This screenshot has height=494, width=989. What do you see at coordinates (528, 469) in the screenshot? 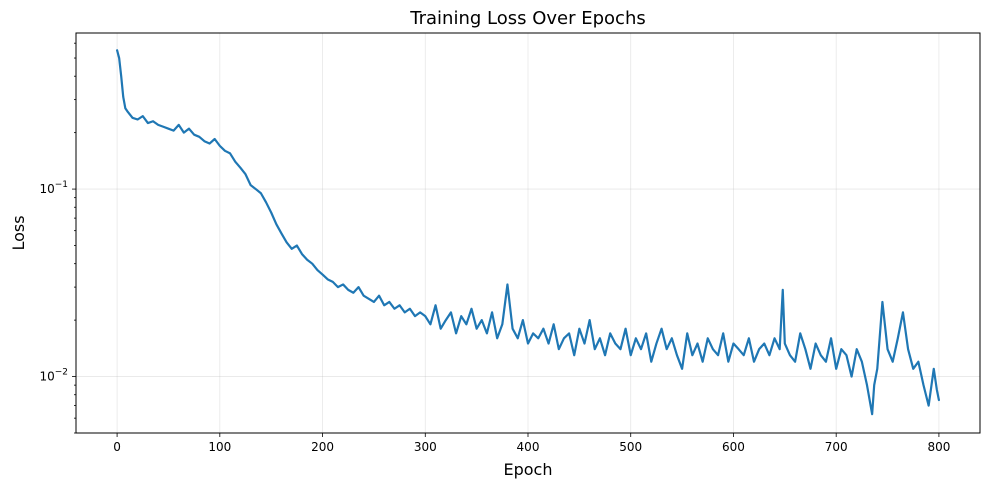
I see `x-axis-label: Epoch` at bounding box center [528, 469].